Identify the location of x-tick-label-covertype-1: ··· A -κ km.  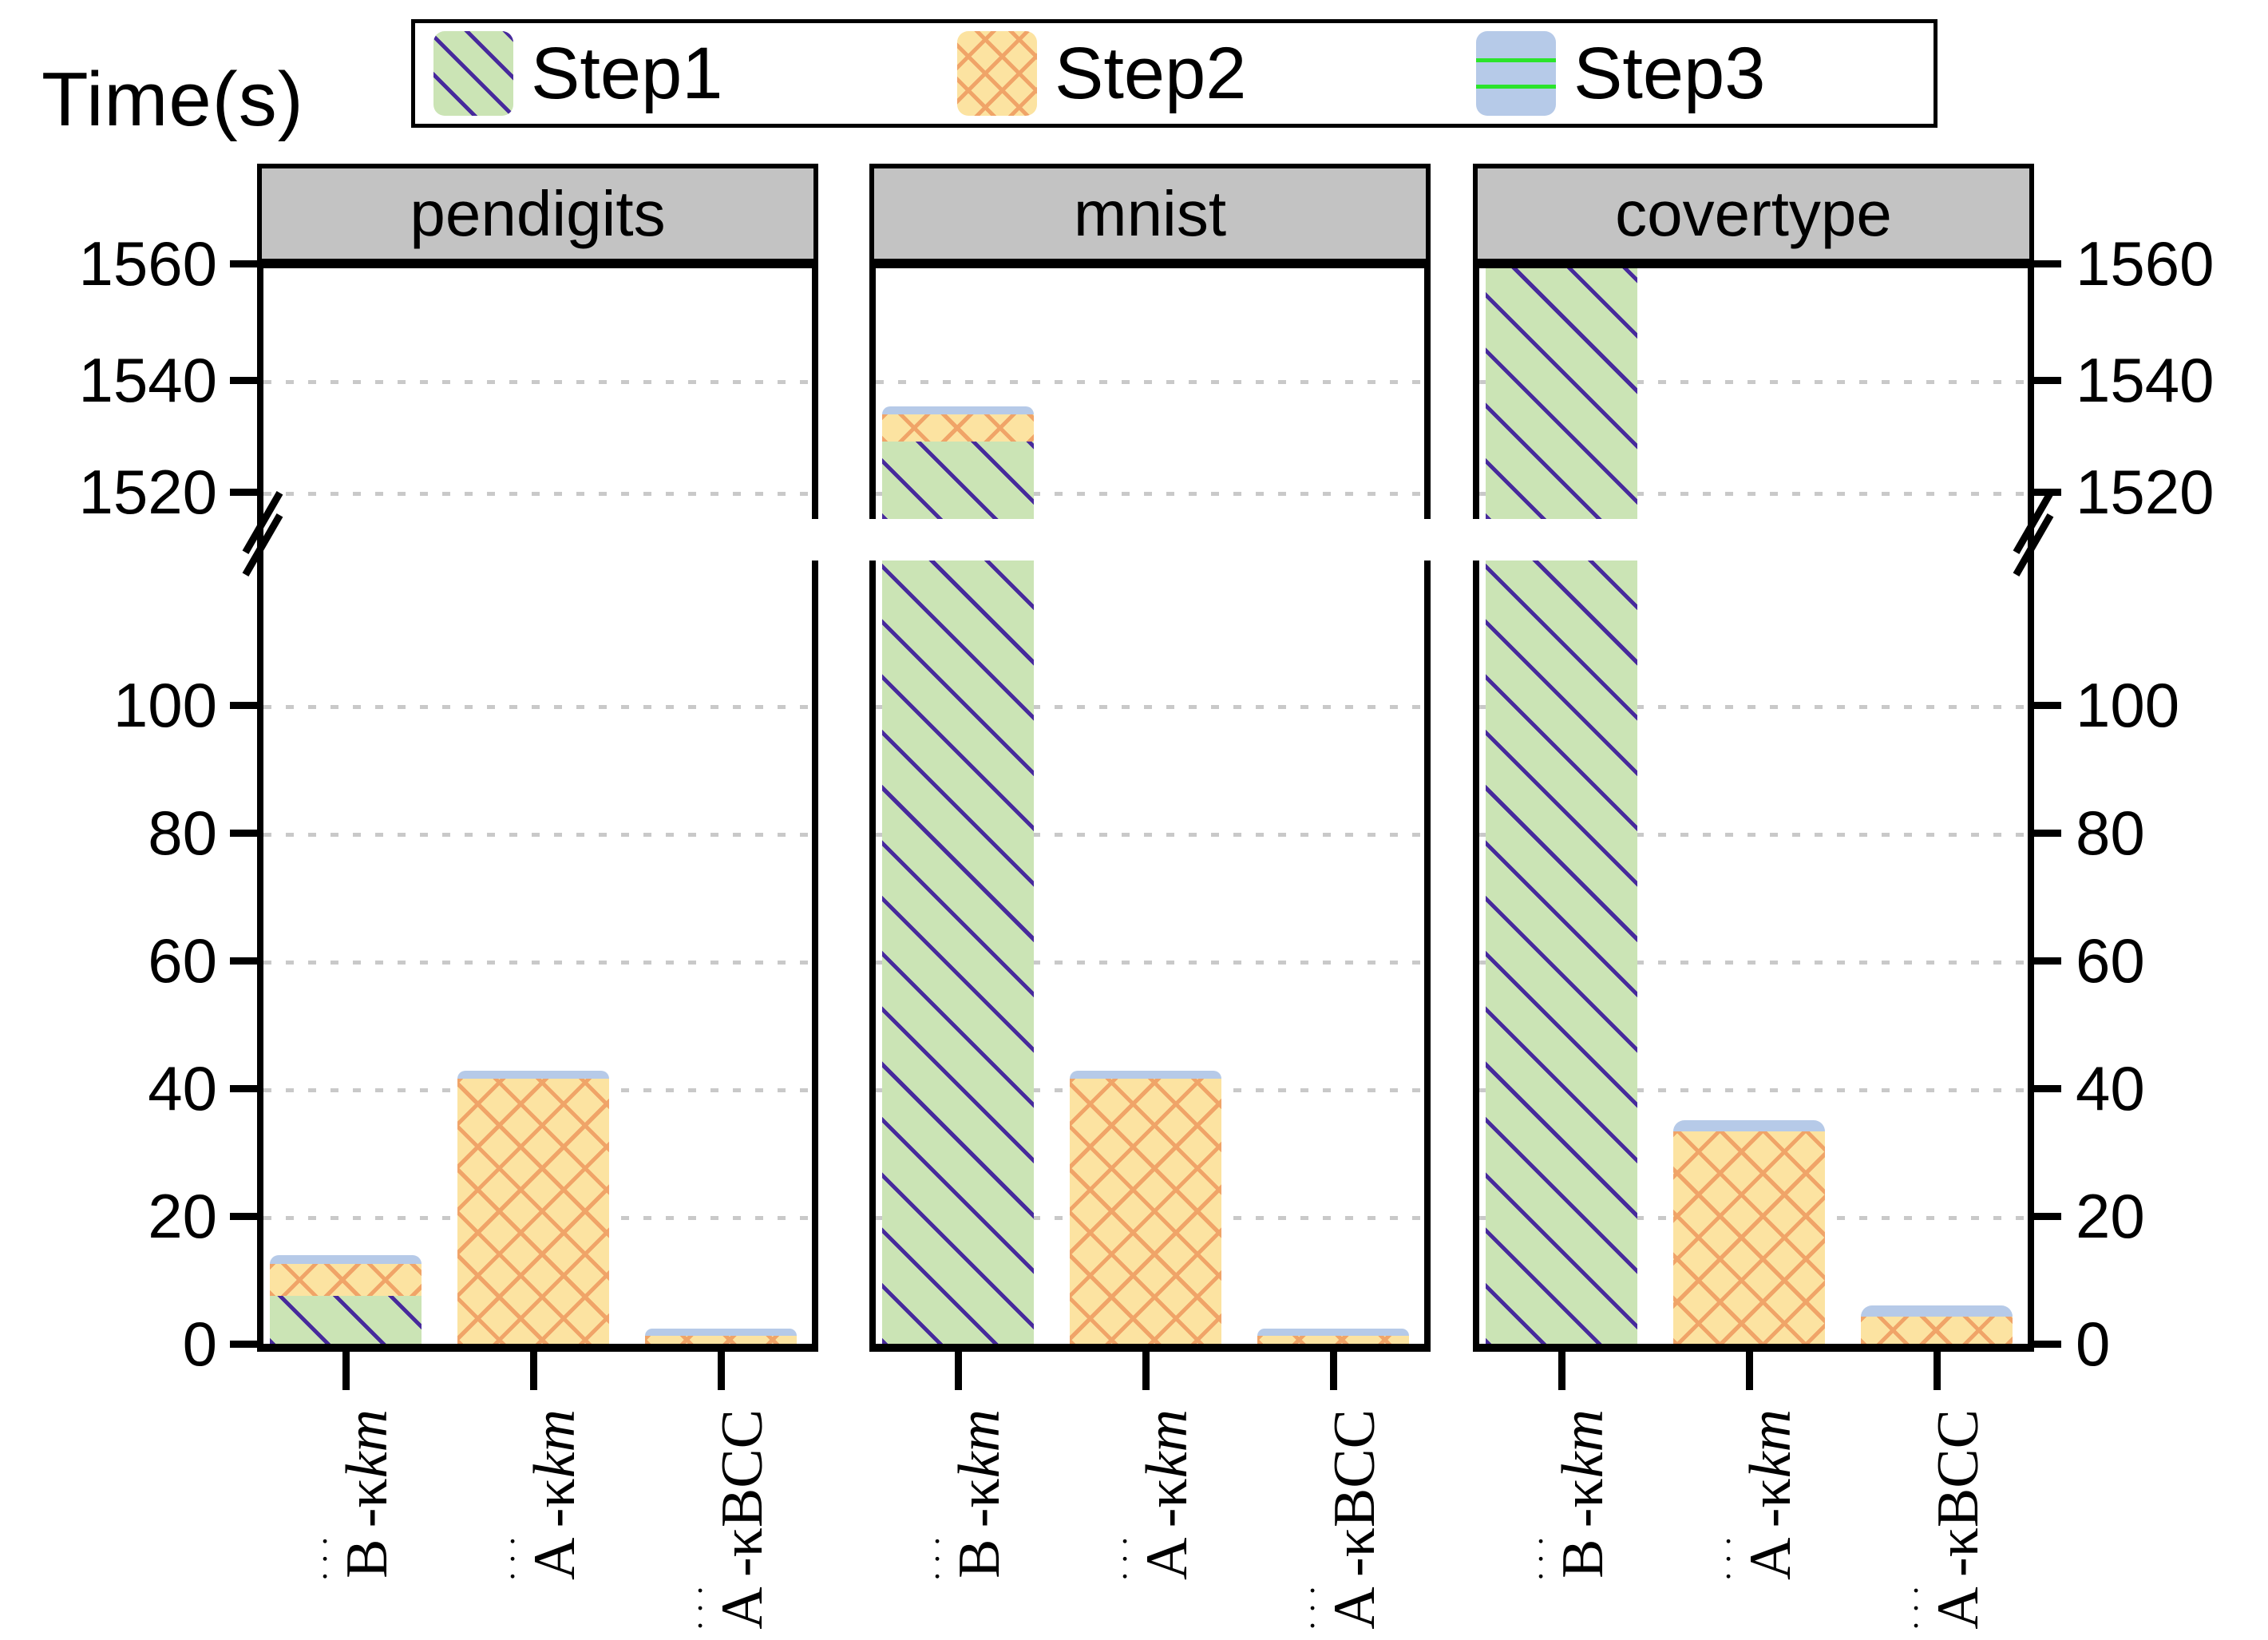
(1755, 1499).